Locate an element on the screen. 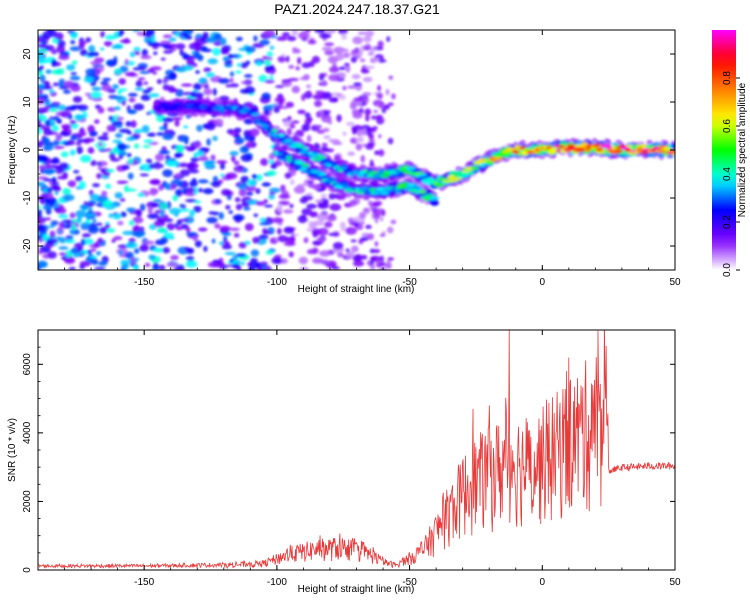  tick-label: 2000 is located at coordinates (27, 501).